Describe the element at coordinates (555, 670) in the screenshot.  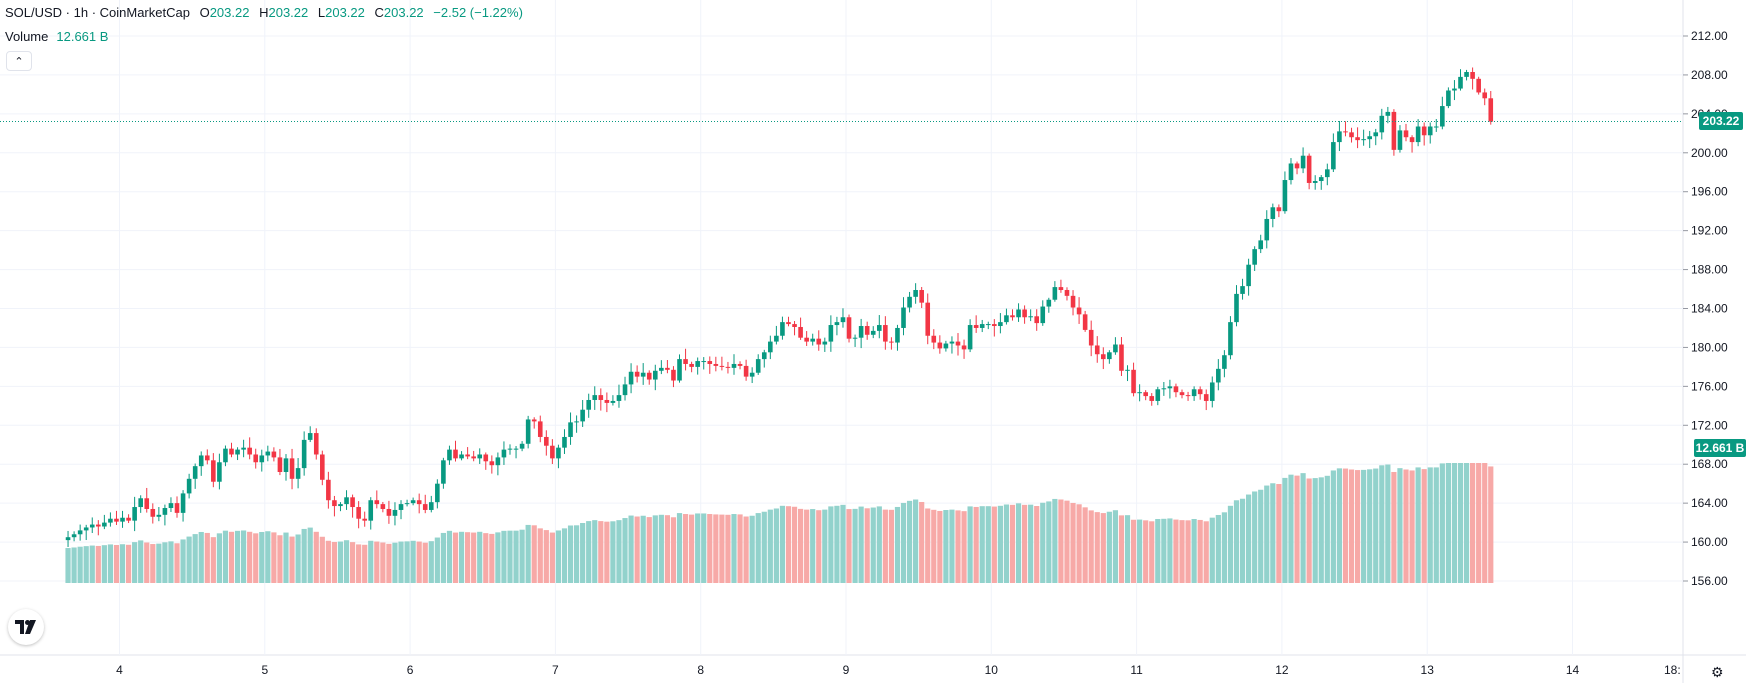
I see `time-tick-label: 7` at that location.